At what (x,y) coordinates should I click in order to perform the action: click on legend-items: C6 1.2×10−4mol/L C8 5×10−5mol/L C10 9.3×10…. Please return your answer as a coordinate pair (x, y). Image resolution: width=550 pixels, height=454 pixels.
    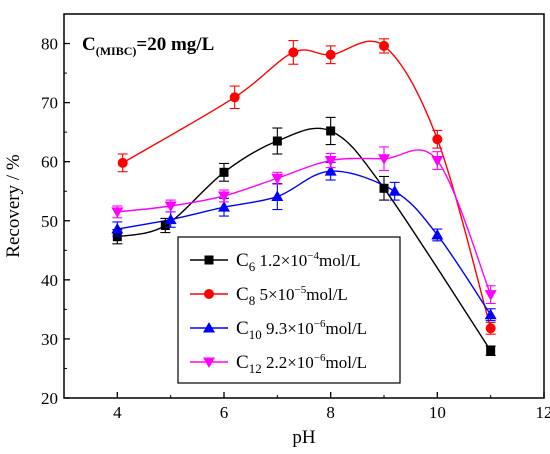
    Looking at the image, I should click on (278, 313).